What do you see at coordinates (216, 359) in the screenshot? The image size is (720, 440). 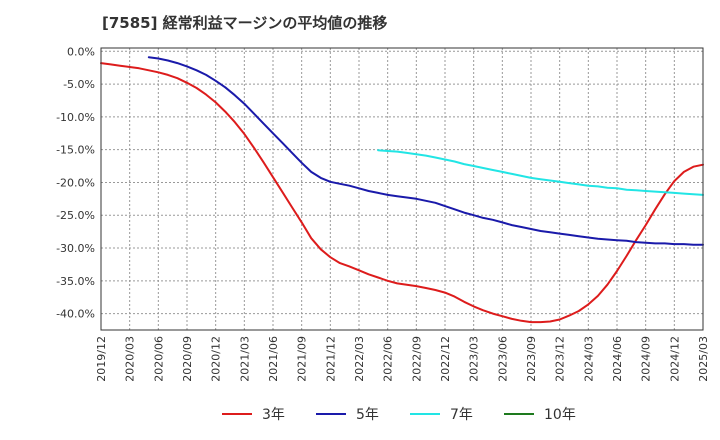 I see `x-tick-label: 2020/12` at bounding box center [216, 359].